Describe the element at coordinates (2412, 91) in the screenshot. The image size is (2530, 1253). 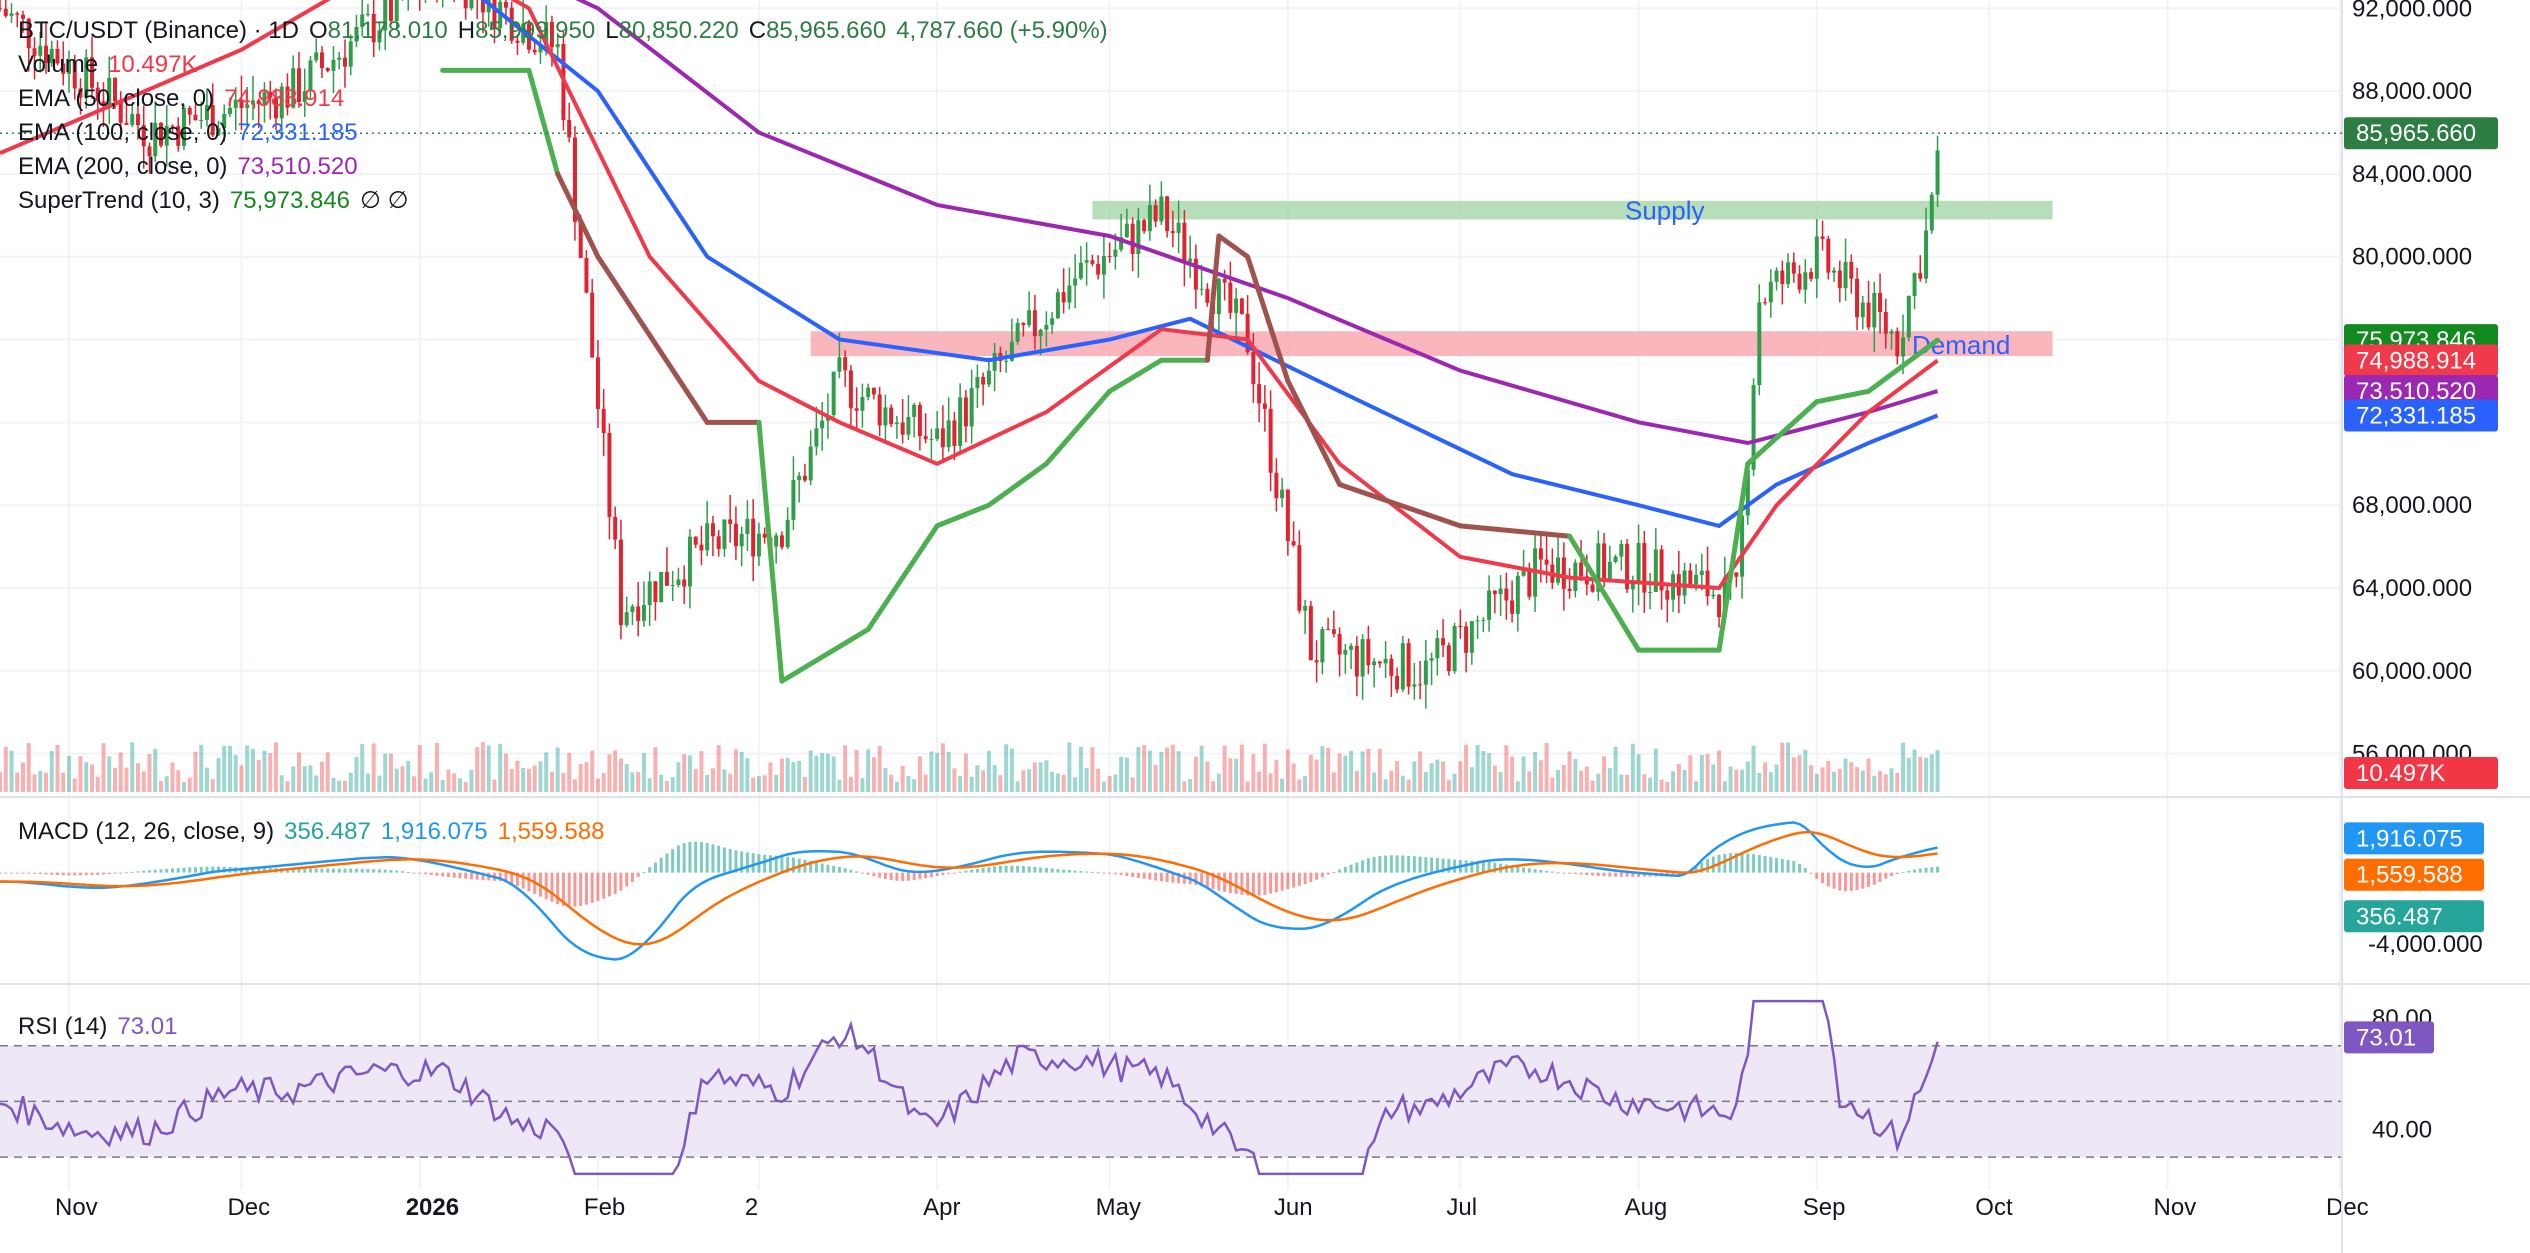
I see `price-axis-label: 88,000.000` at that location.